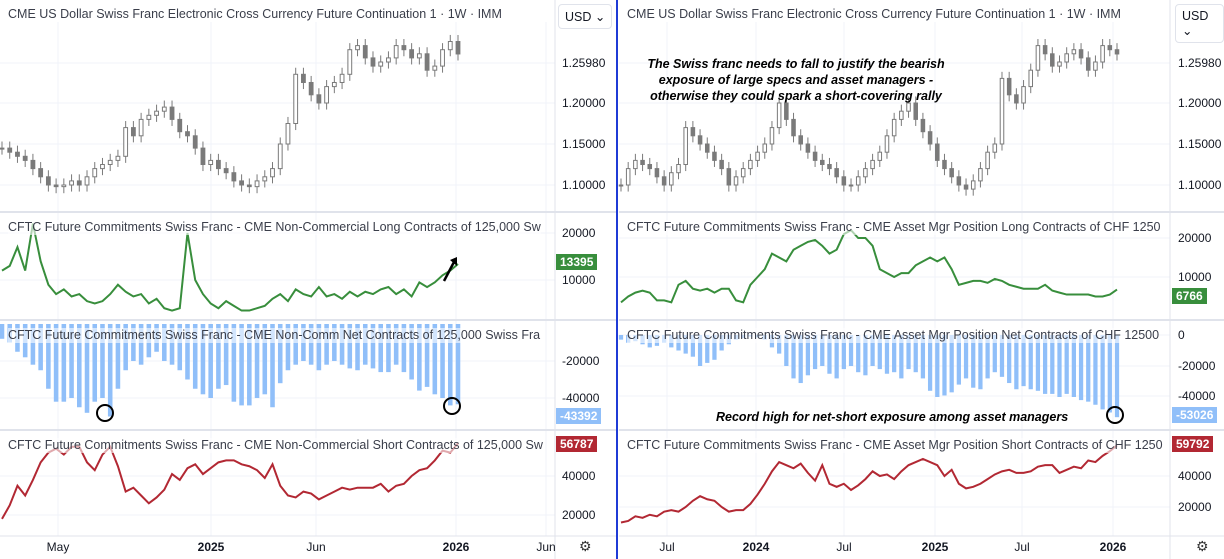  Describe the element at coordinates (600, 17) in the screenshot. I see `chevron-down-icon: ⌄` at that location.